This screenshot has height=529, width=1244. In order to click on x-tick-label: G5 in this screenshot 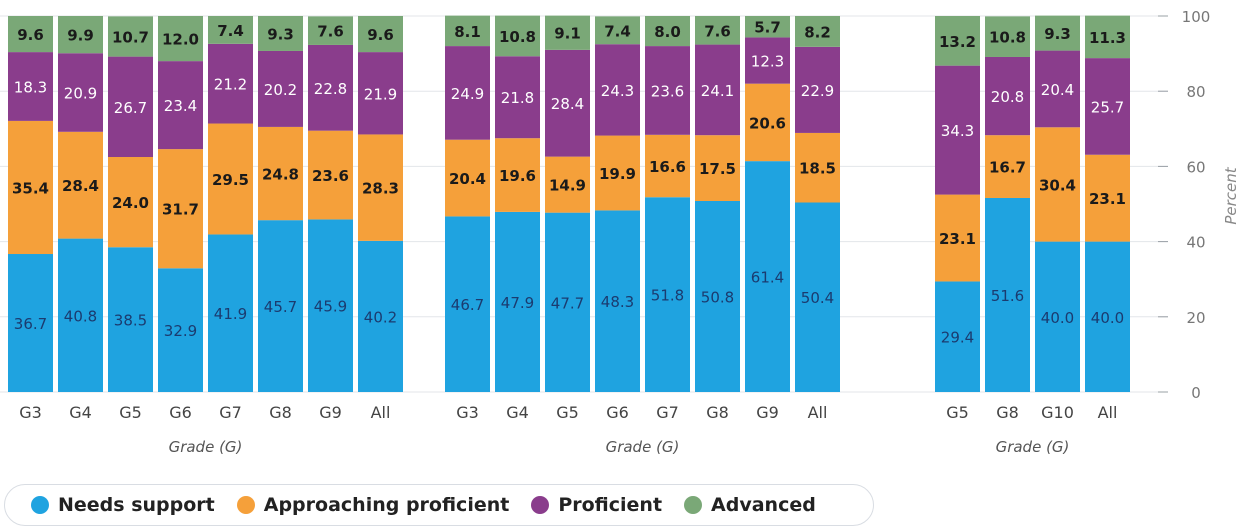, I will do `click(567, 412)`.